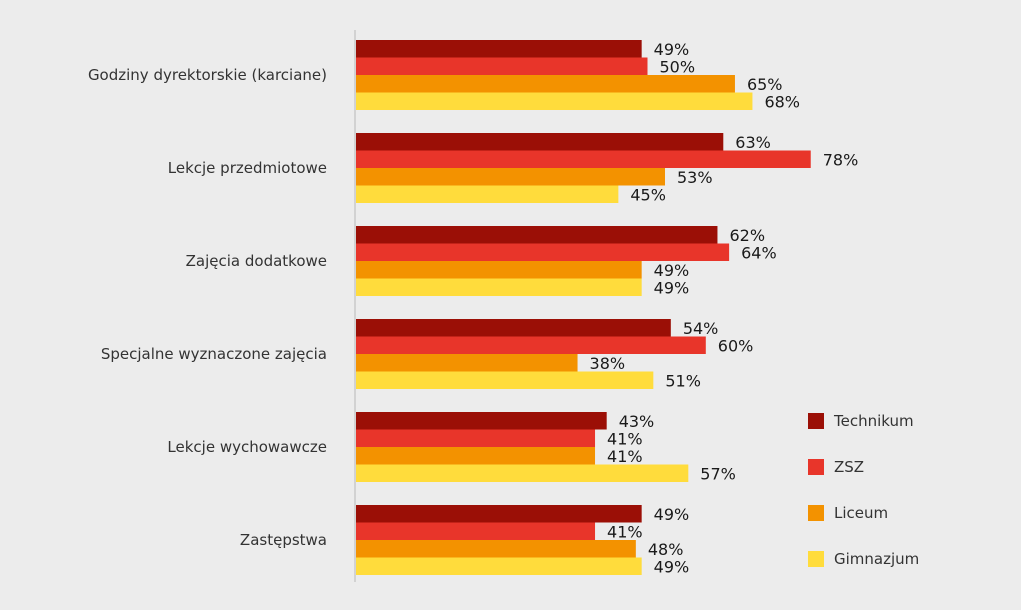  I want to click on data-label: 54%, so click(701, 328).